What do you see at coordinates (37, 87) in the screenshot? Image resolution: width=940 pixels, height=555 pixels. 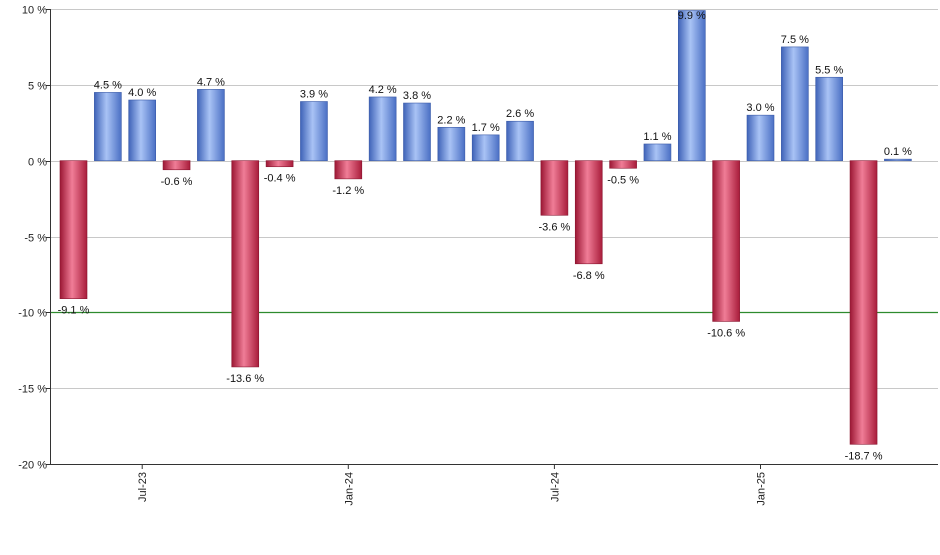 I see `y-tick-label: 5 %` at bounding box center [37, 87].